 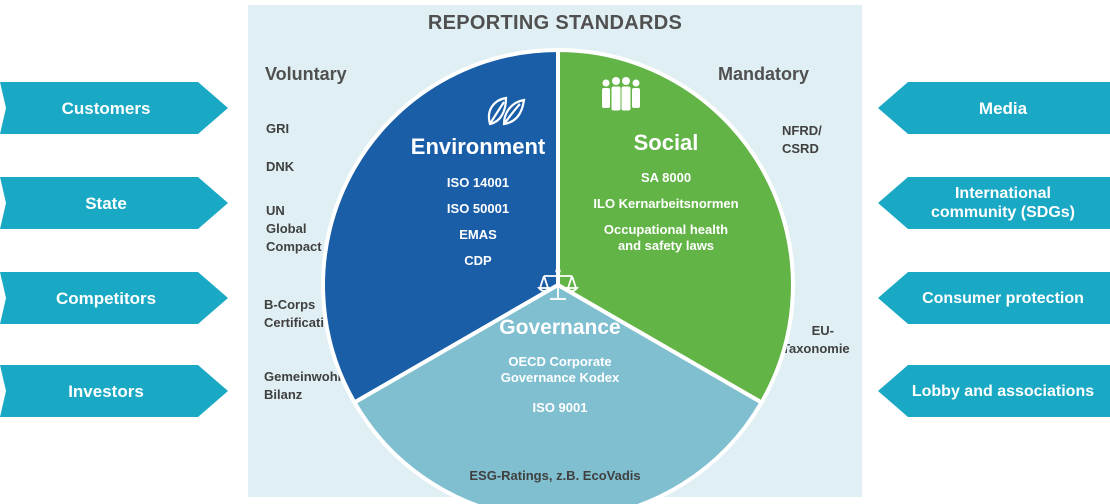 I want to click on social-item: Occupational health and safety laws, so click(x=666, y=237).